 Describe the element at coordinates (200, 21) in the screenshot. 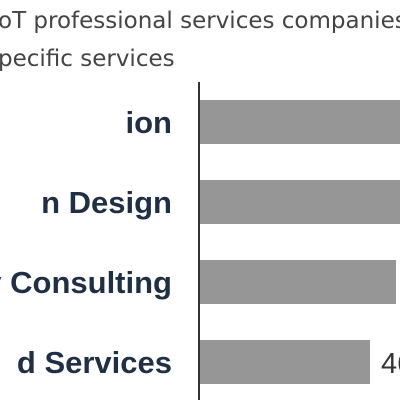

I see `chart-subtitle-line-1: oT professional services companies` at that location.